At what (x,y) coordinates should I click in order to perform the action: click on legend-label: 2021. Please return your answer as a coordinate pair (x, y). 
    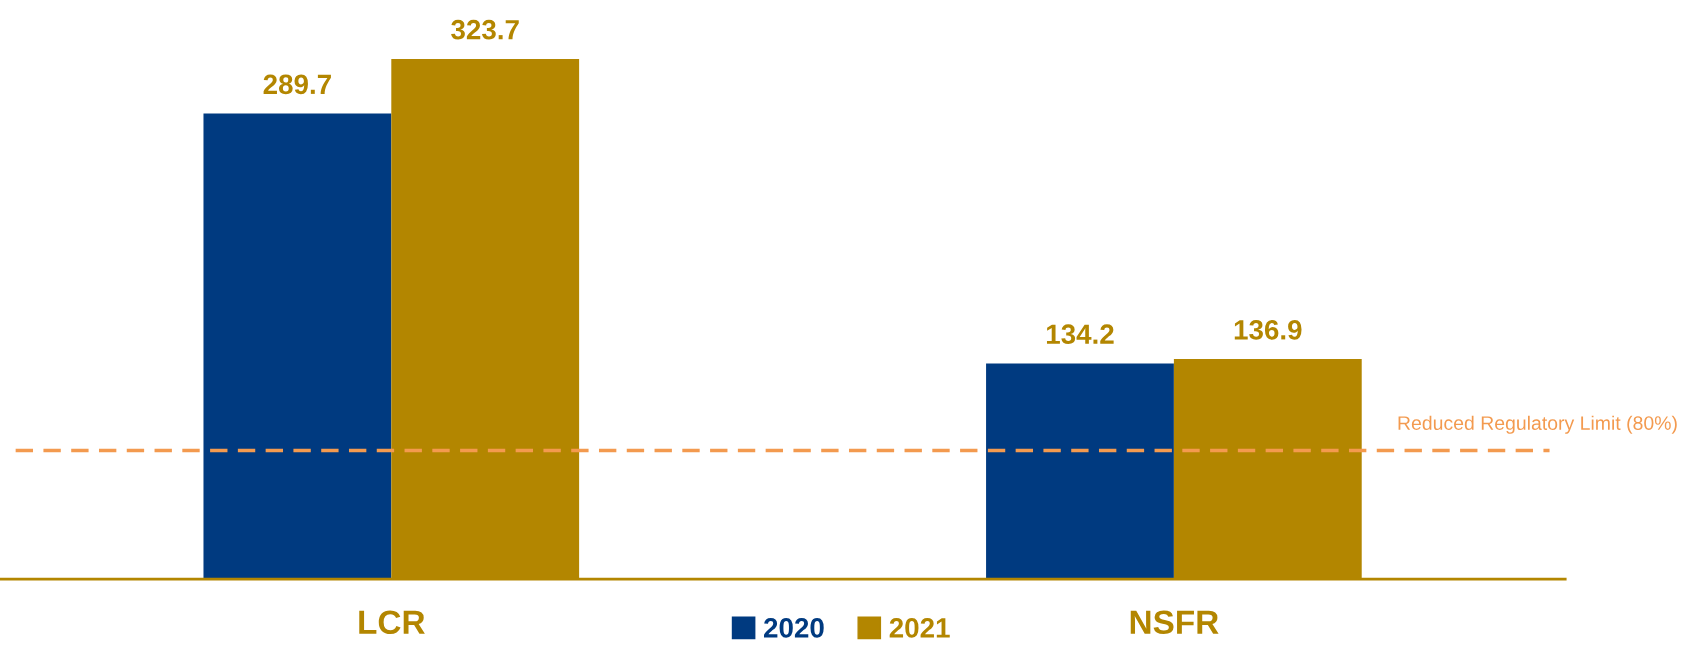
    Looking at the image, I should click on (919, 628).